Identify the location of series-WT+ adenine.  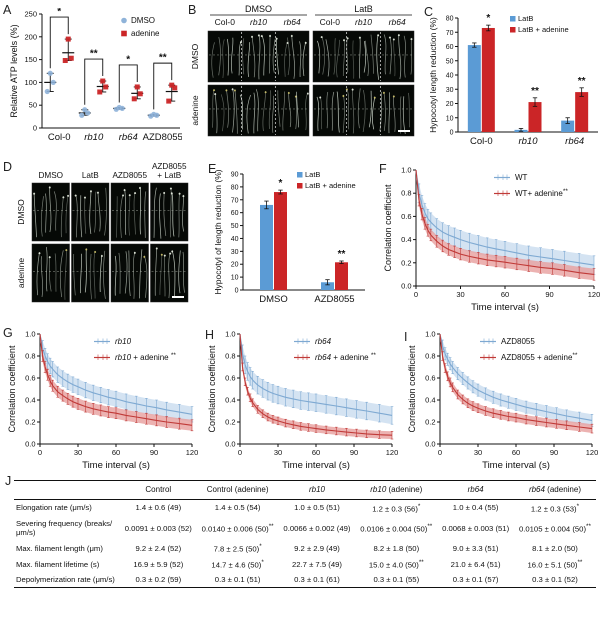
(505, 225).